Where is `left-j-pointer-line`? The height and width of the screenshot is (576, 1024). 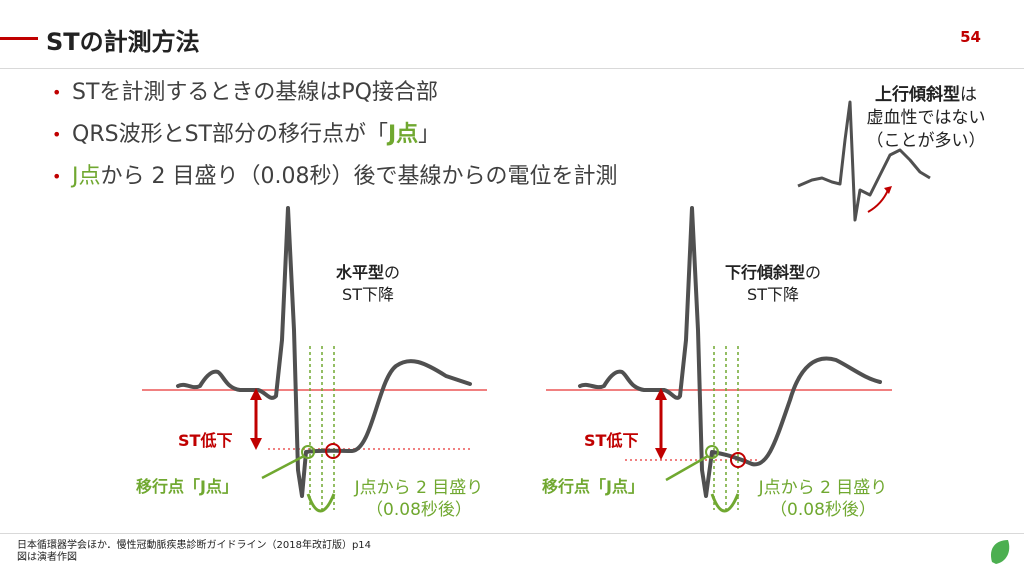
left-j-pointer-line is located at coordinates (283, 467).